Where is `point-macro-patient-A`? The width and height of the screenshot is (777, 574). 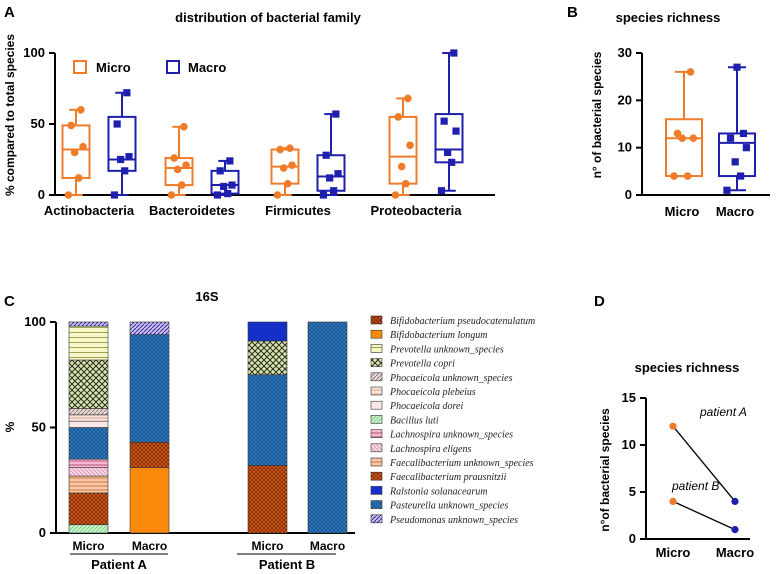 point-macro-patient-A is located at coordinates (735, 501).